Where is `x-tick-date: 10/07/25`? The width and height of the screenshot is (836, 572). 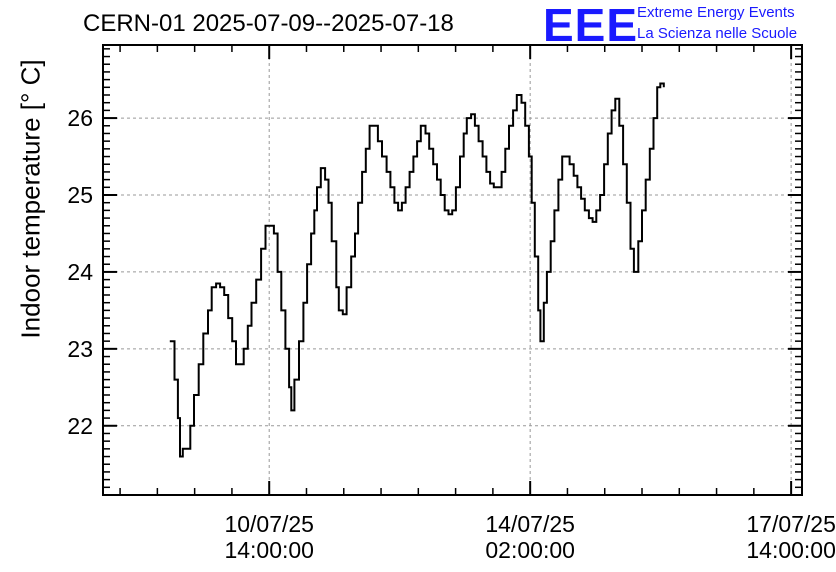 x-tick-date: 10/07/25 is located at coordinates (269, 524).